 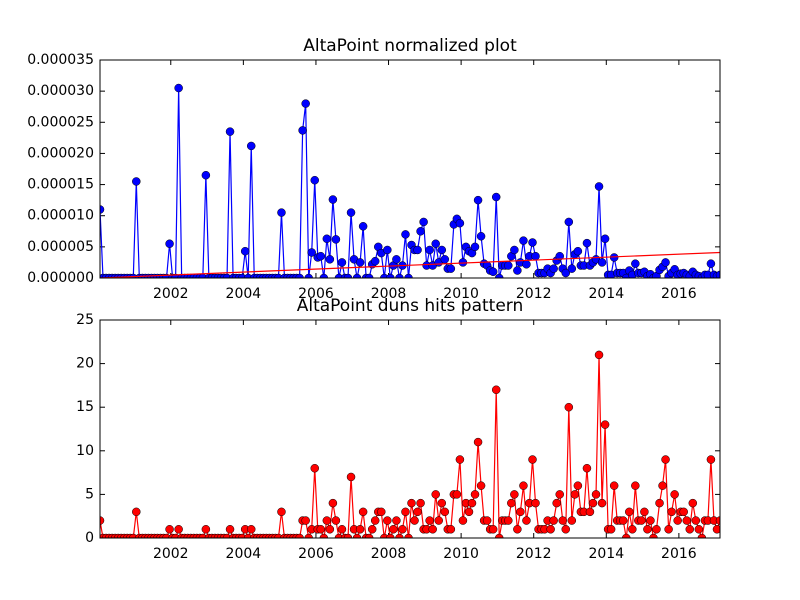 What do you see at coordinates (60, 122) in the screenshot?
I see `y-tick-label: 0.000025` at bounding box center [60, 122].